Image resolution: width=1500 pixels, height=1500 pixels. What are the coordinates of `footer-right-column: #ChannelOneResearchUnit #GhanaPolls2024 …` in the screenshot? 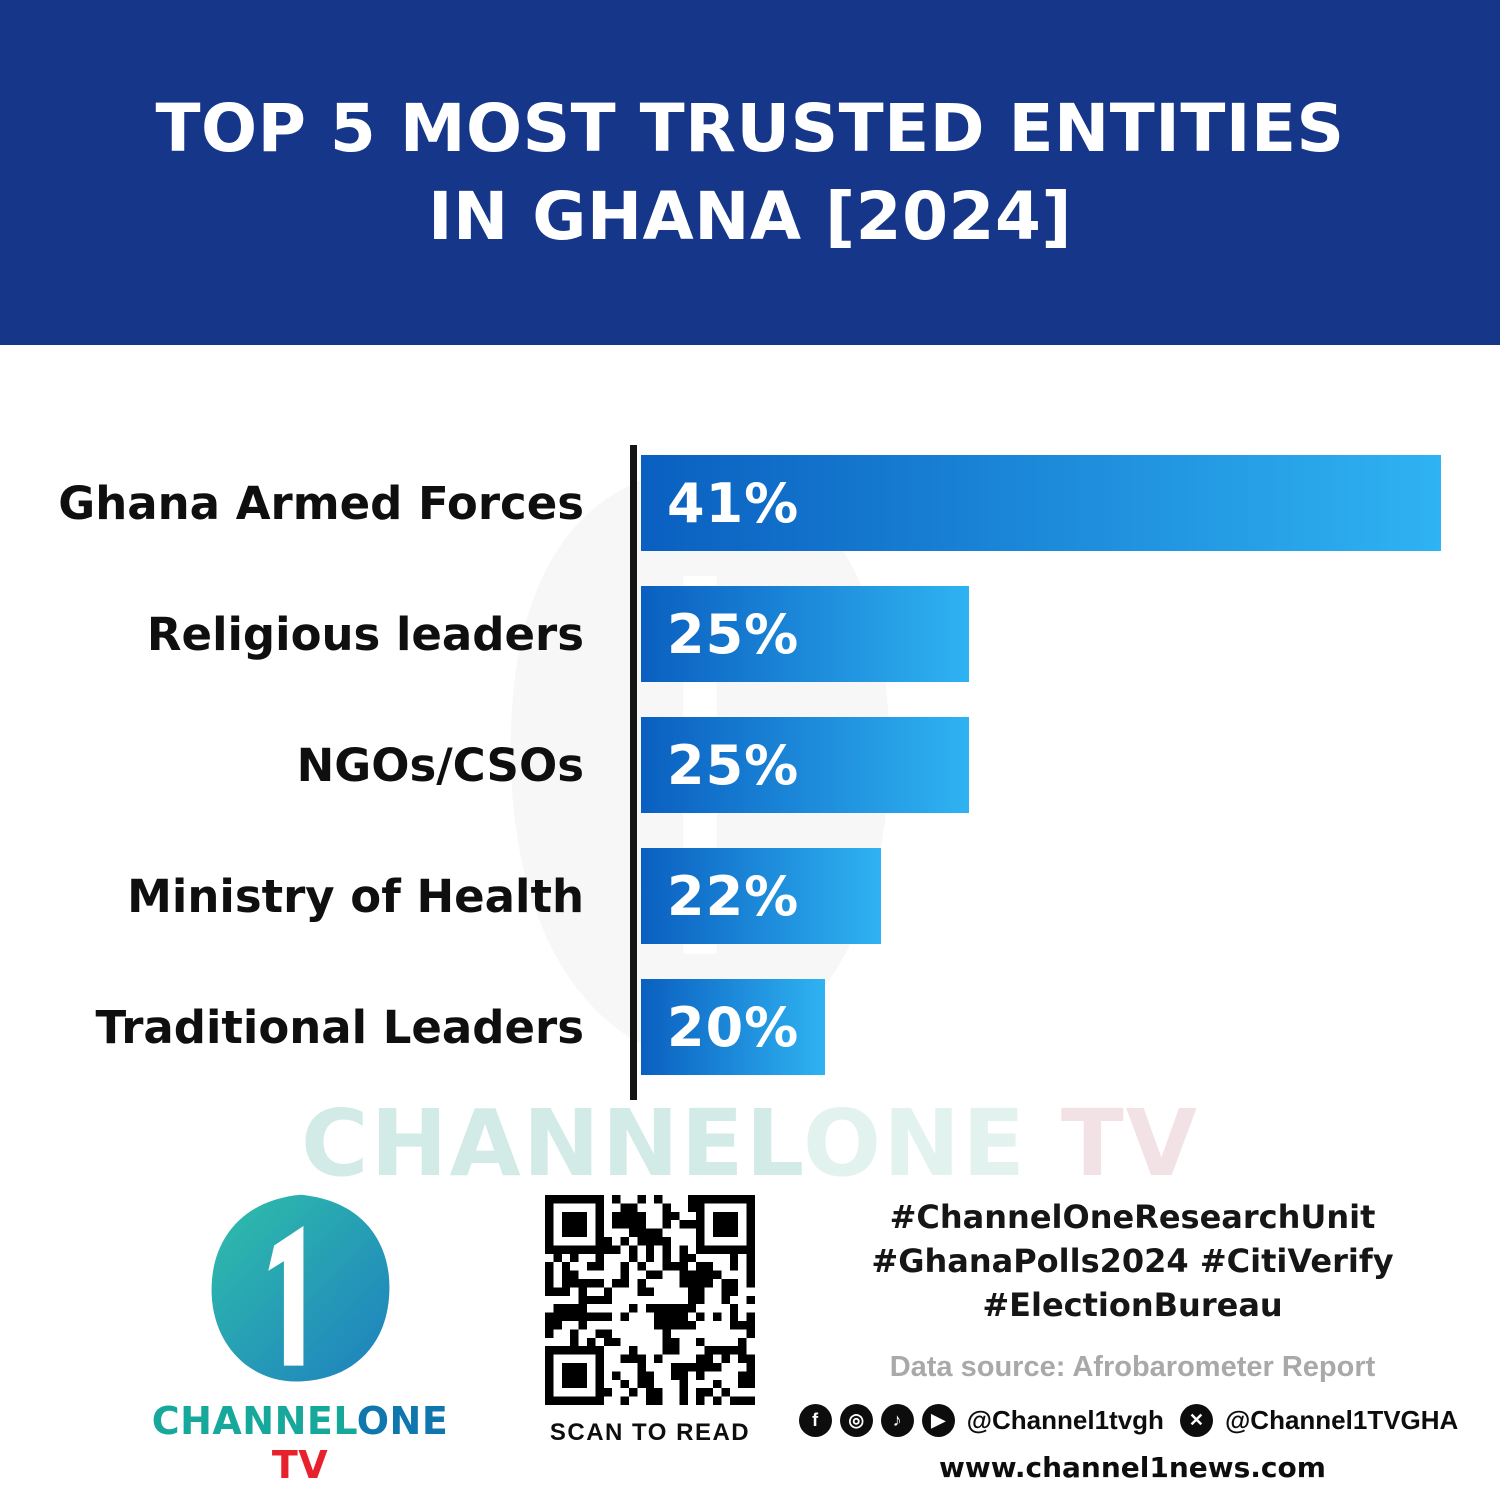 It's located at (1128, 1339).